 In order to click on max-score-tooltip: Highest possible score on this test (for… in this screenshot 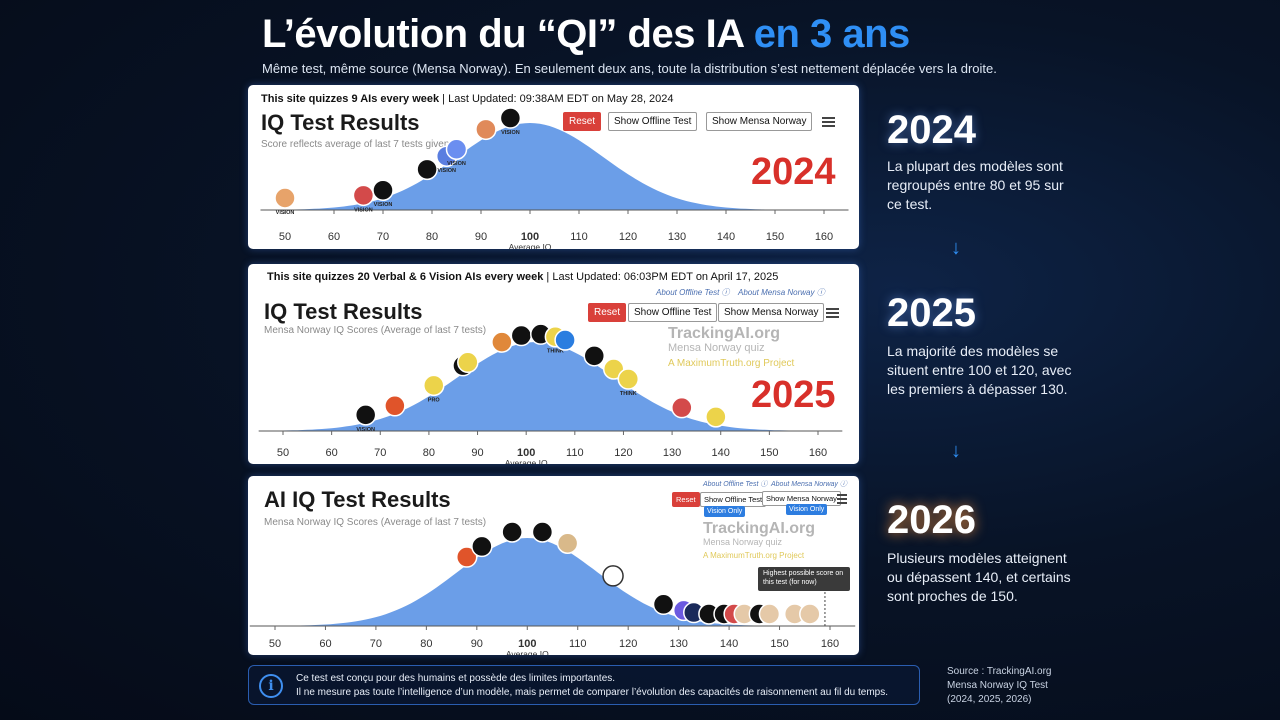, I will do `click(804, 579)`.